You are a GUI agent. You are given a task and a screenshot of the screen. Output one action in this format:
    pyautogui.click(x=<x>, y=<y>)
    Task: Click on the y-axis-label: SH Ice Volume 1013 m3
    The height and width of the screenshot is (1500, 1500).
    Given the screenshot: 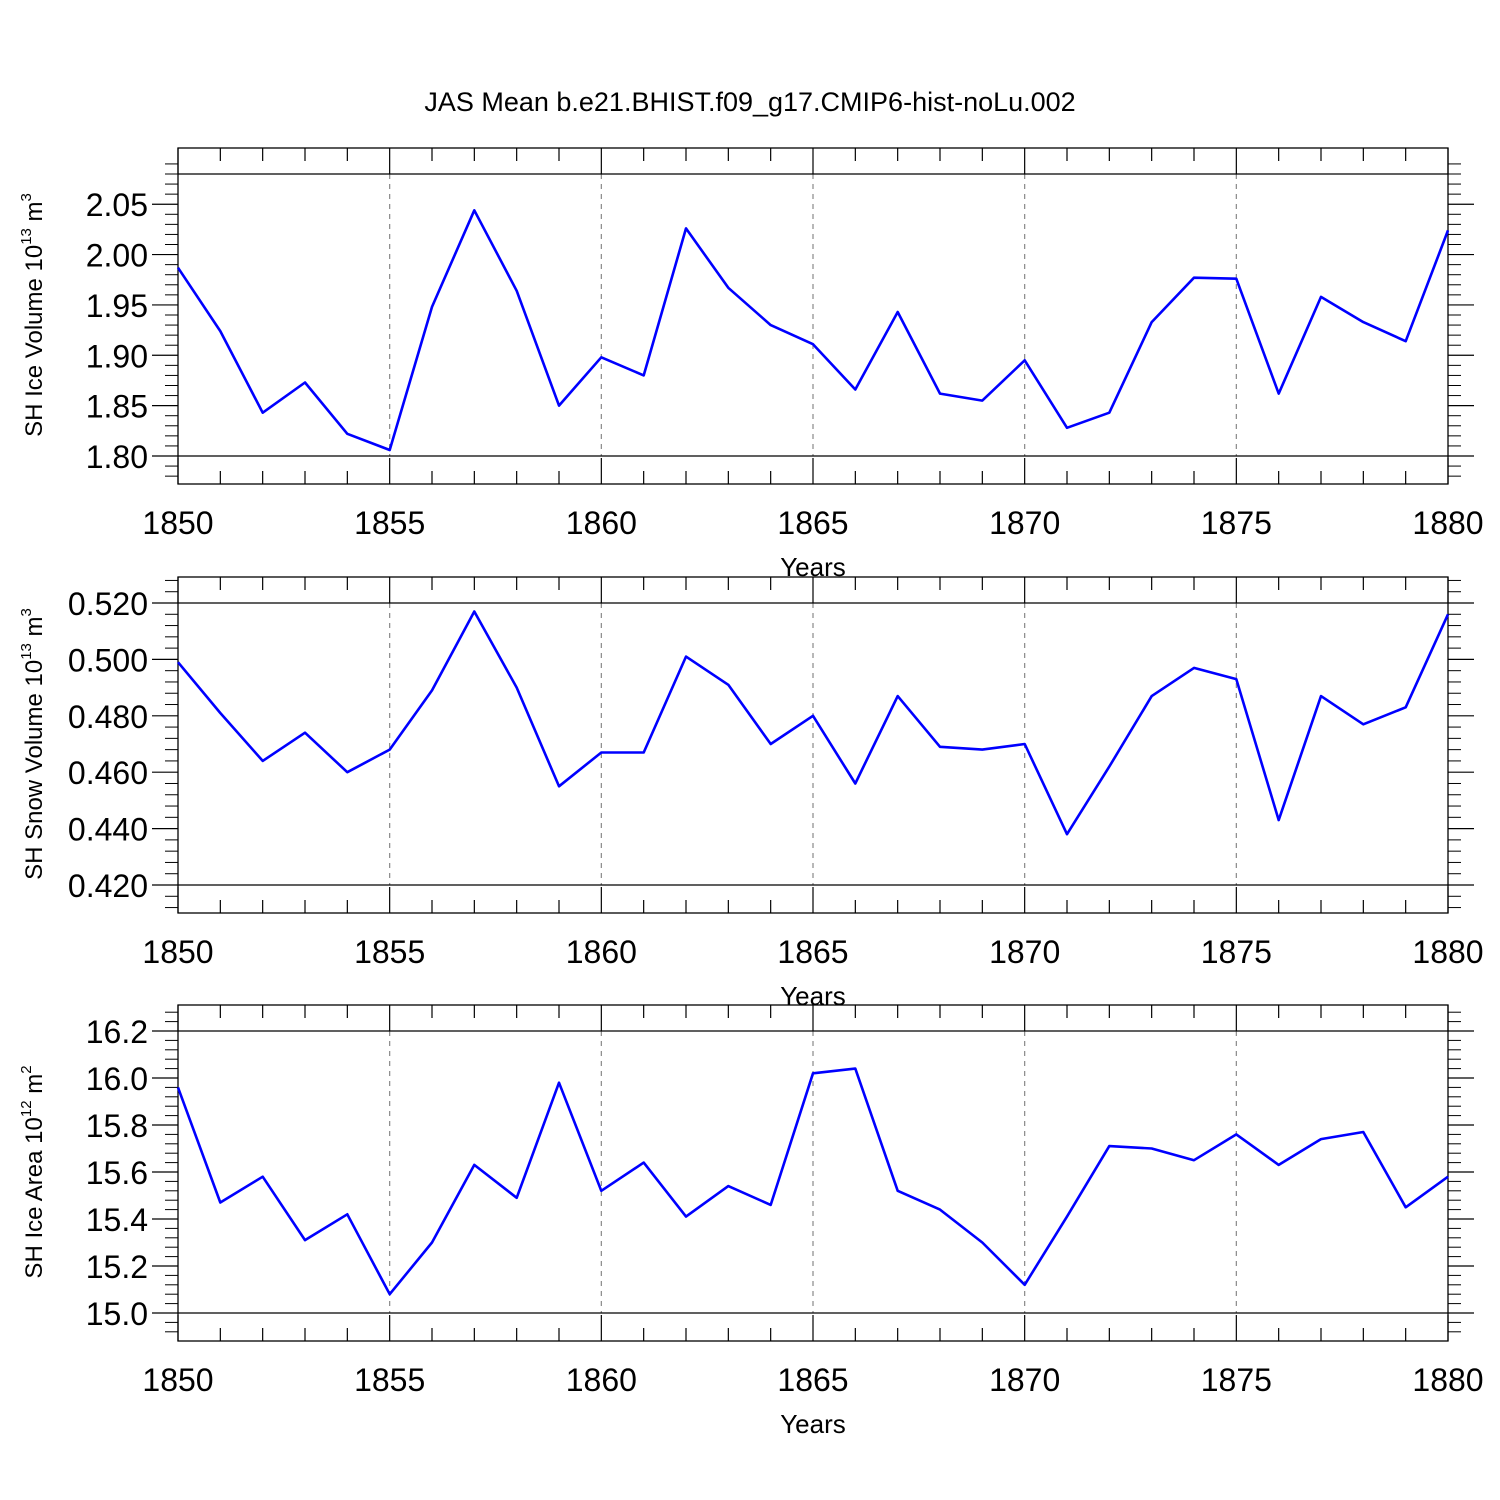 What is the action you would take?
    pyautogui.click(x=33, y=315)
    